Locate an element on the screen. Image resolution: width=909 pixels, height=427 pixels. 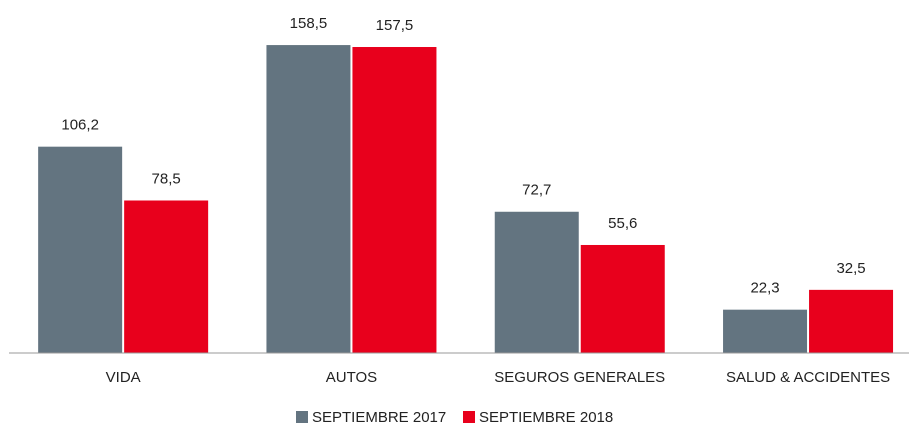
data-label: 106,2 is located at coordinates (80, 125).